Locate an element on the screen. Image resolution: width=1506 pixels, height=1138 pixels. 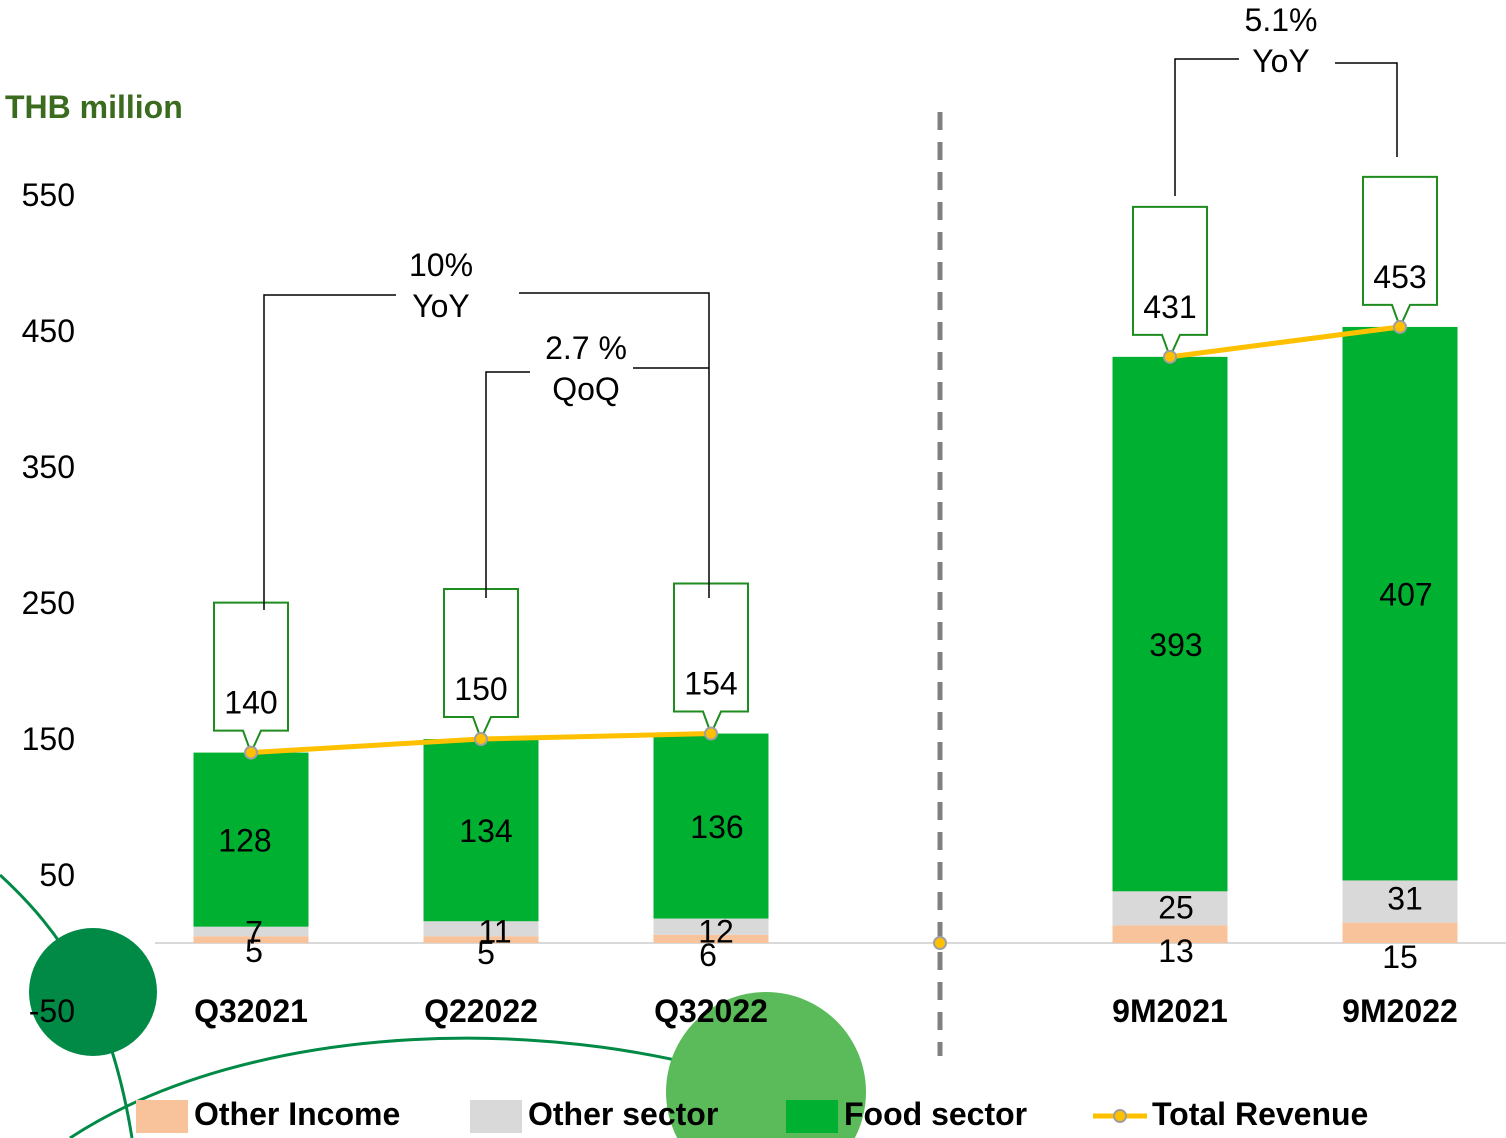
qoq-quarter-pct: 2.7 % is located at coordinates (586, 348).